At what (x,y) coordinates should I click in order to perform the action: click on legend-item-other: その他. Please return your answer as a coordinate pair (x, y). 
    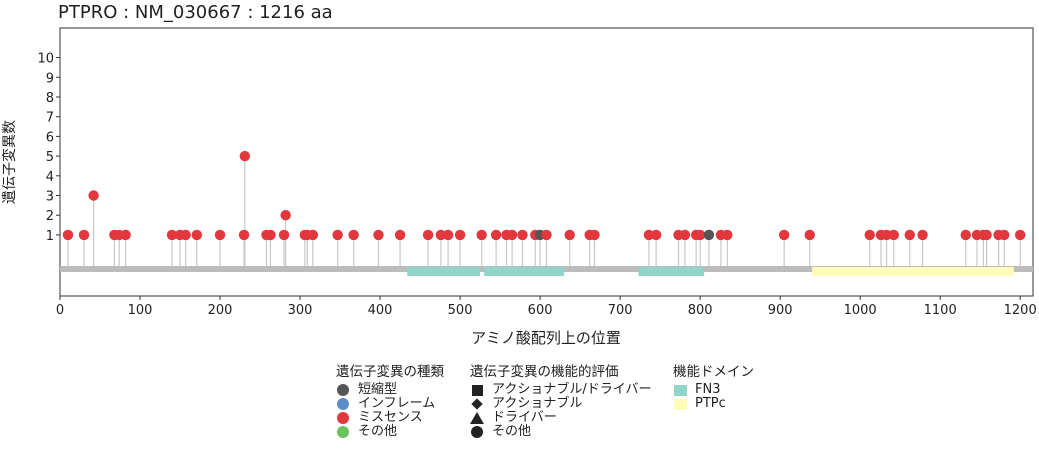
    Looking at the image, I should click on (390, 432).